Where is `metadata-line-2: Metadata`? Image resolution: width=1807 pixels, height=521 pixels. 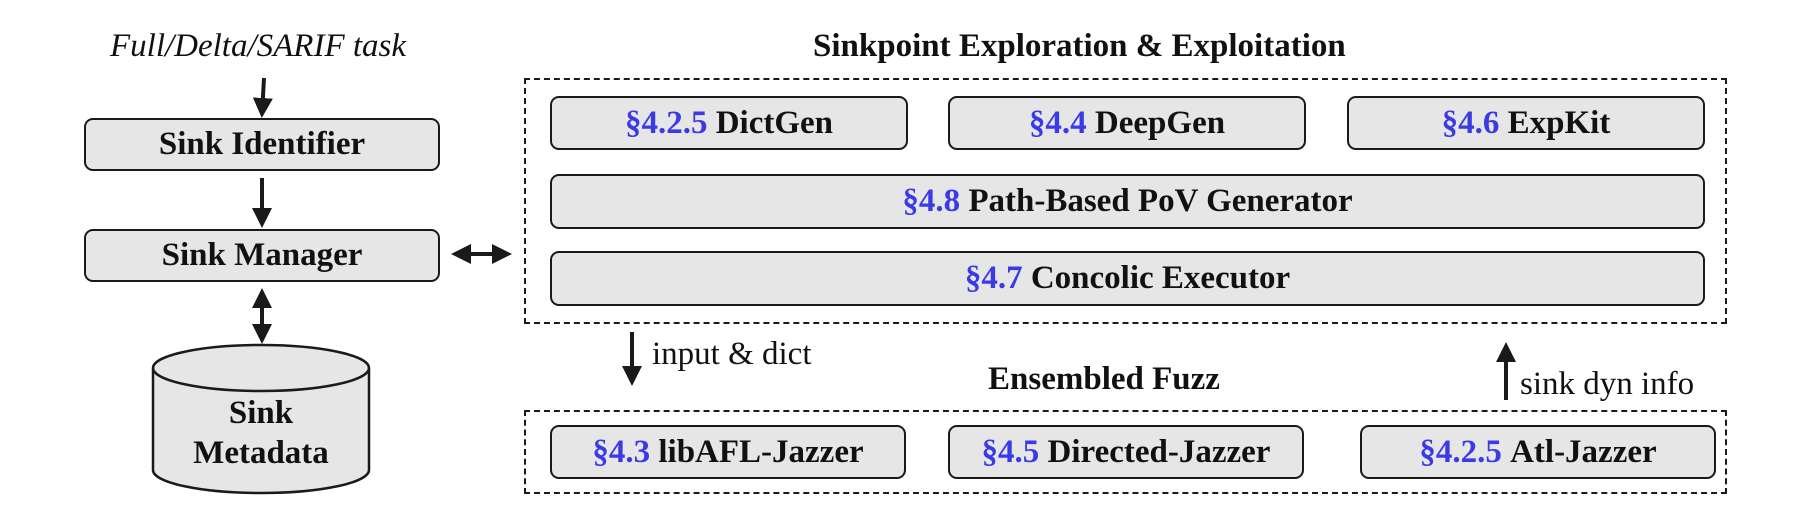
metadata-line-2: Metadata is located at coordinates (261, 453).